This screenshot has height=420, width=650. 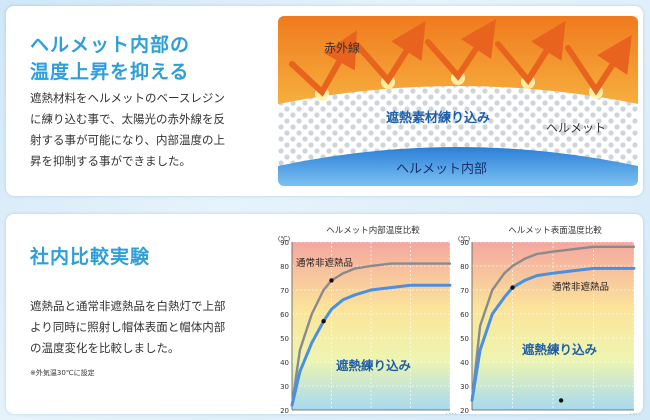 I want to click on helmet-inner-label: ヘルメット内部, so click(x=441, y=169).